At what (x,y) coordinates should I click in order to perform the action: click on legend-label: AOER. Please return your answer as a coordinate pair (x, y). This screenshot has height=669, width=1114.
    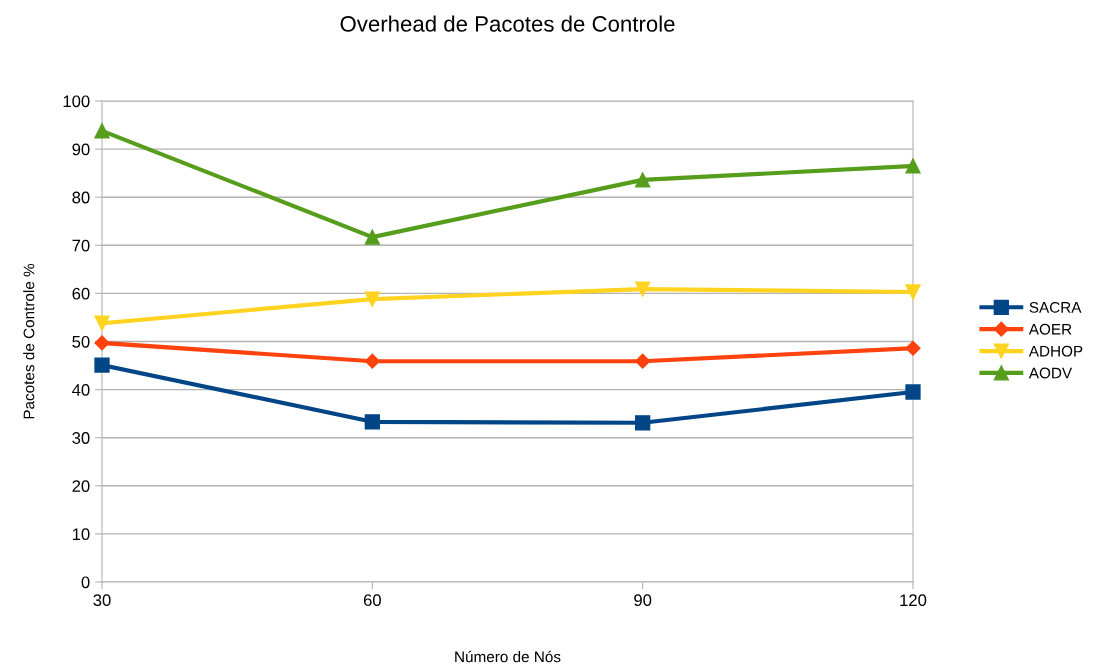
    Looking at the image, I should click on (1050, 329).